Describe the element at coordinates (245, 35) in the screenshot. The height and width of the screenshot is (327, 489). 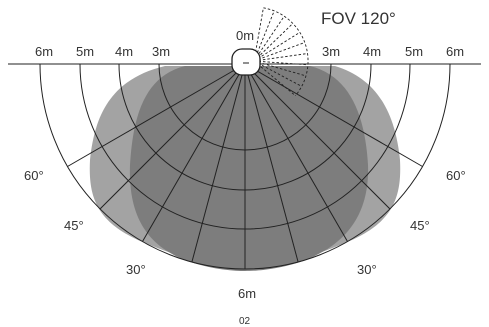
I see `sensor-distance-label: 0m` at that location.